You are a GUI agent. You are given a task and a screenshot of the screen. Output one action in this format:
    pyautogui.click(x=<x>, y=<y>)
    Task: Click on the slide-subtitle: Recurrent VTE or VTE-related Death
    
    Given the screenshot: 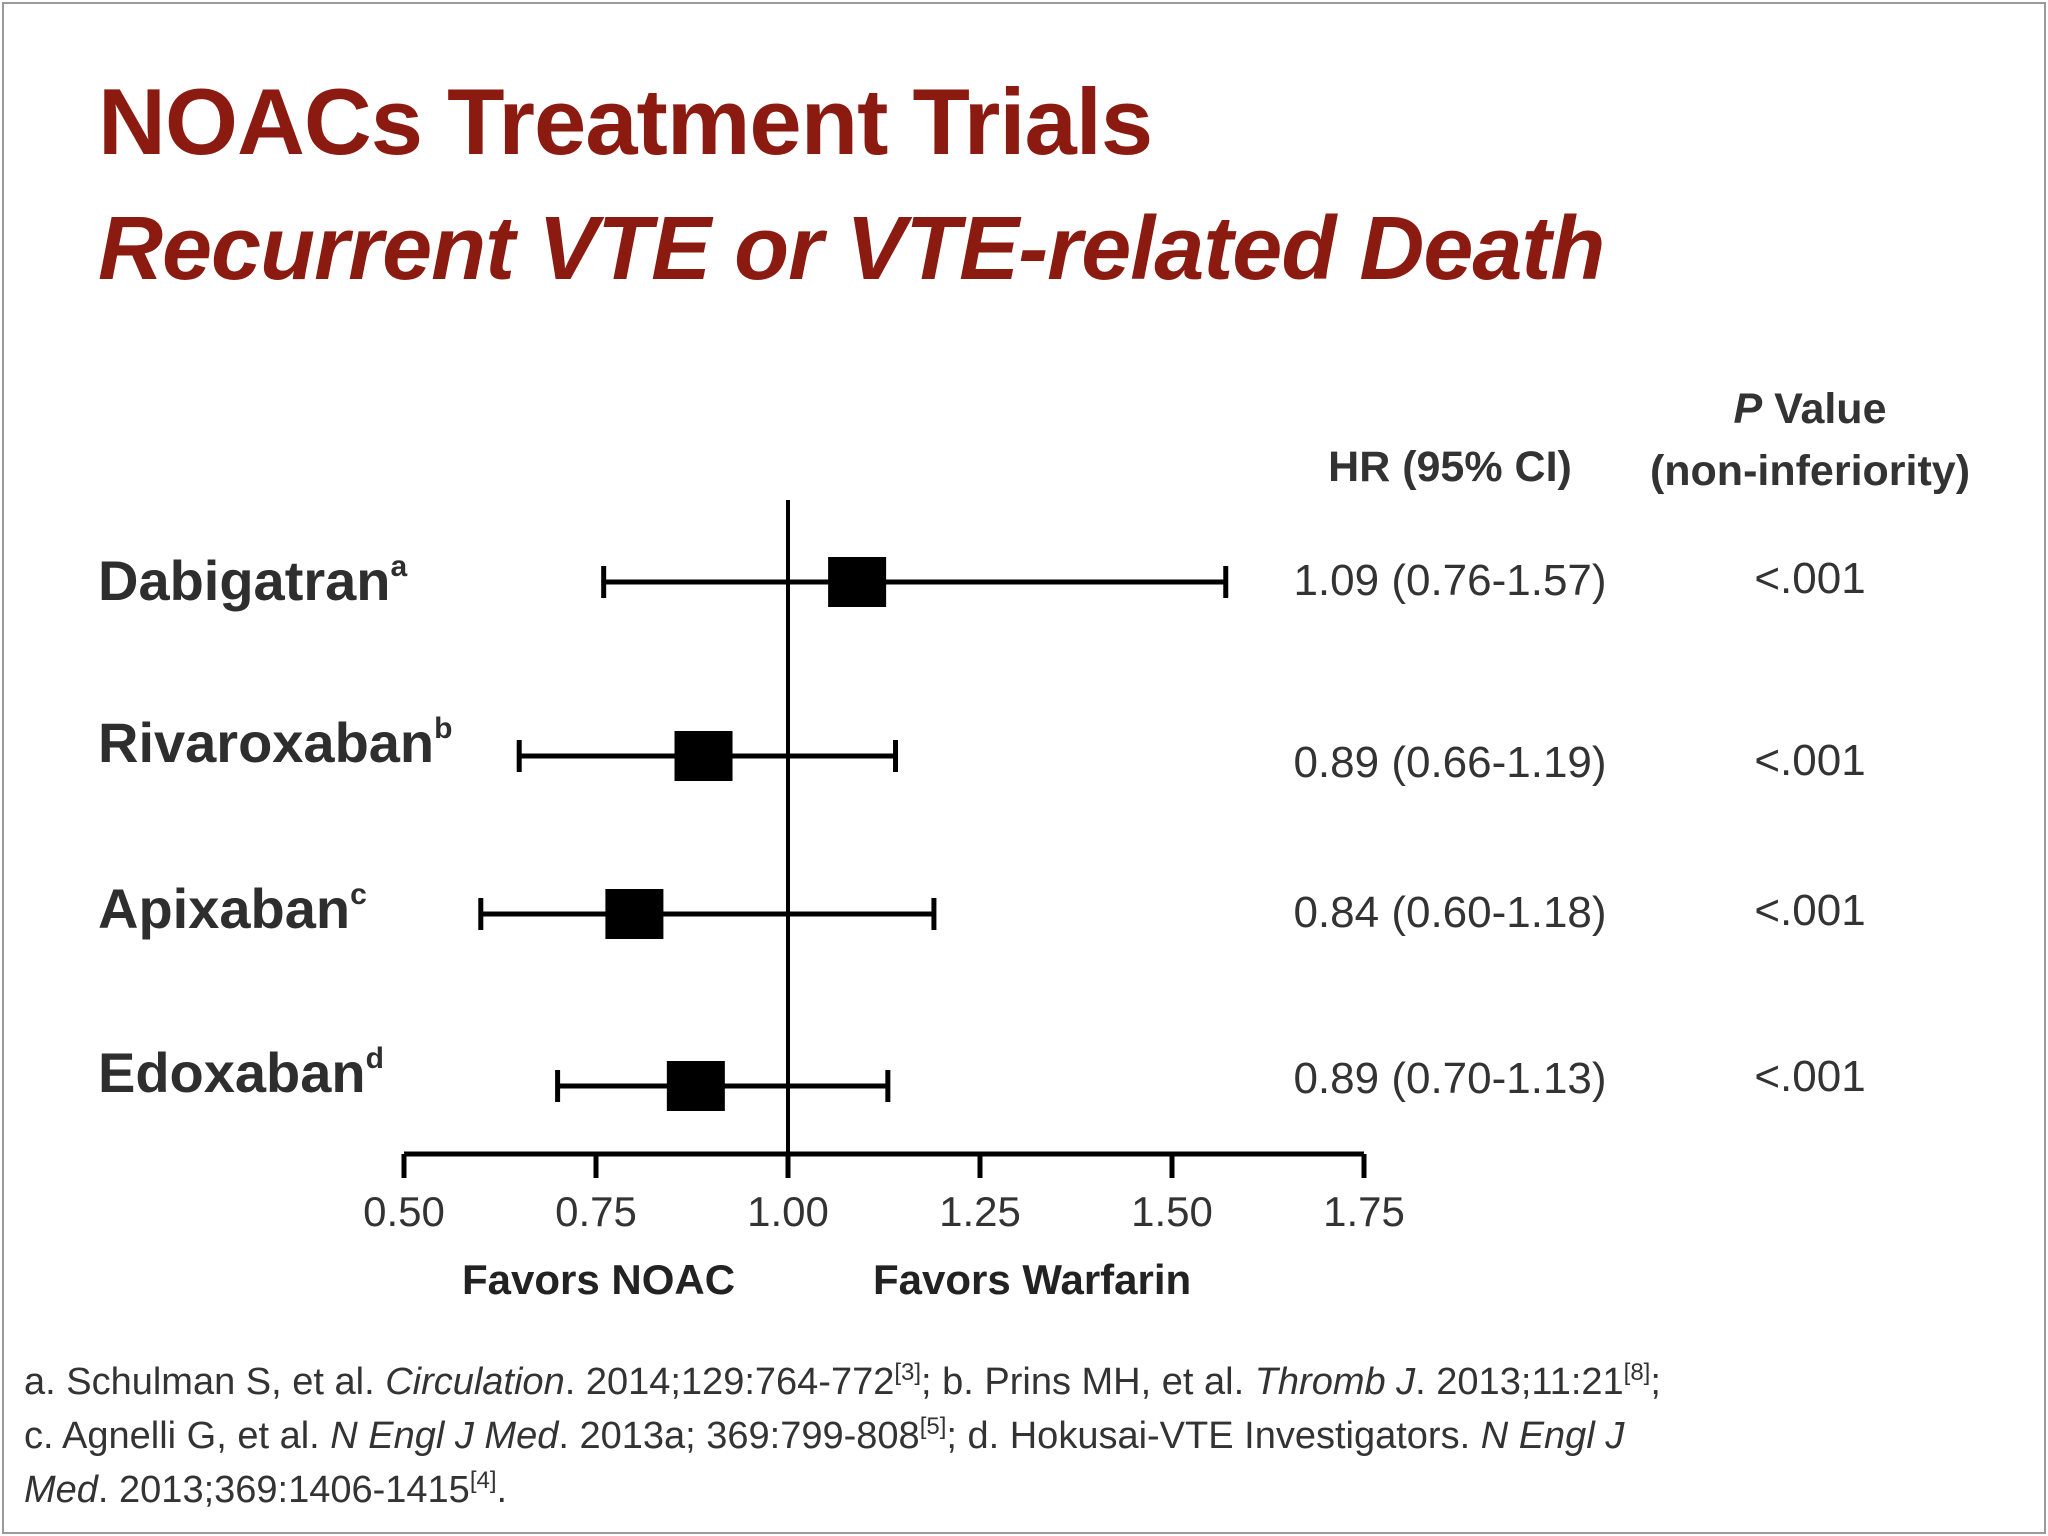 What is the action you would take?
    pyautogui.click(x=851, y=249)
    